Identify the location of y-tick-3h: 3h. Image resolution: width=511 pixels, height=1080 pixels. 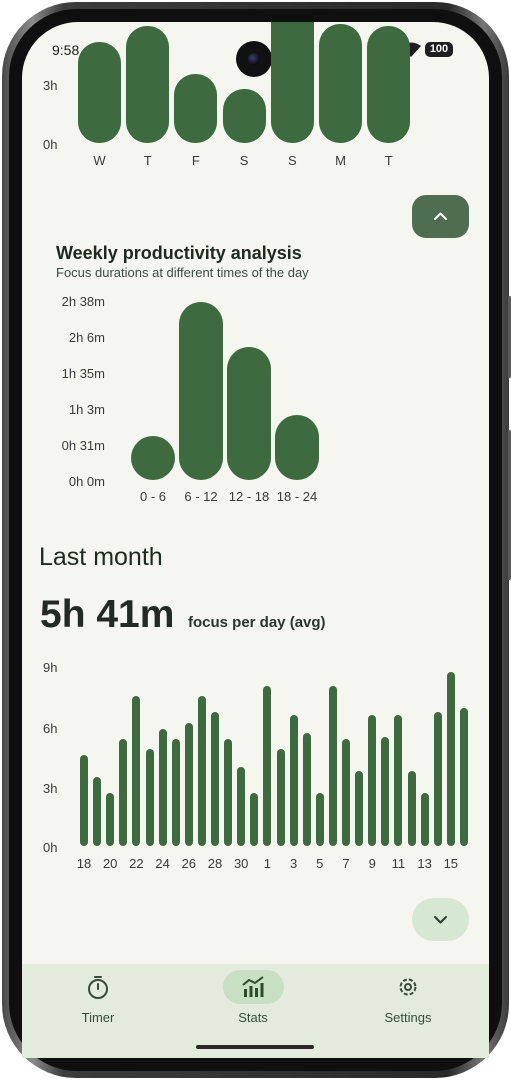
(50, 85).